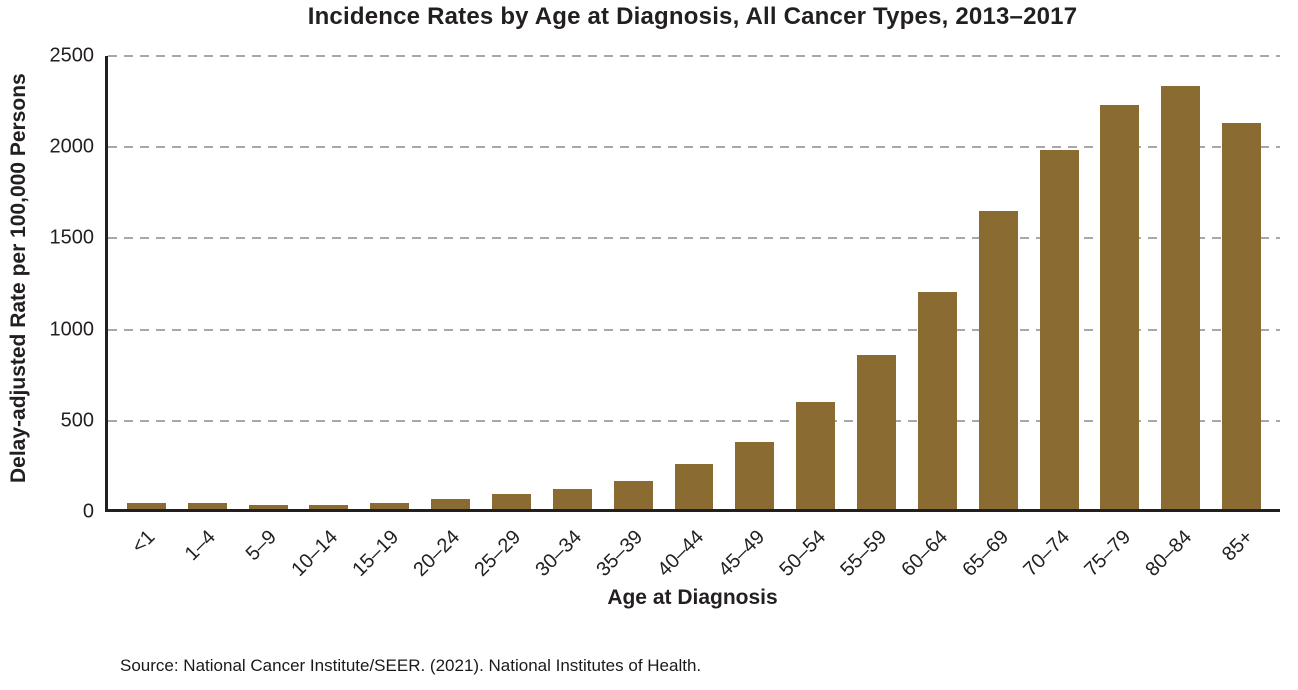 The width and height of the screenshot is (1298, 690). What do you see at coordinates (633, 494) in the screenshot?
I see `bar-35–39` at bounding box center [633, 494].